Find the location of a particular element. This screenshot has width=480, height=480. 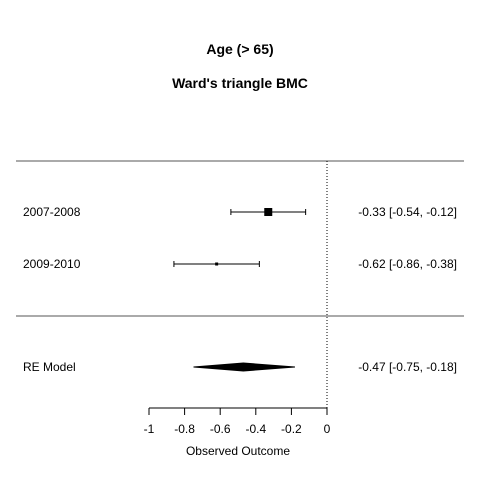

x-tick-label: -0.2 is located at coordinates (291, 429).